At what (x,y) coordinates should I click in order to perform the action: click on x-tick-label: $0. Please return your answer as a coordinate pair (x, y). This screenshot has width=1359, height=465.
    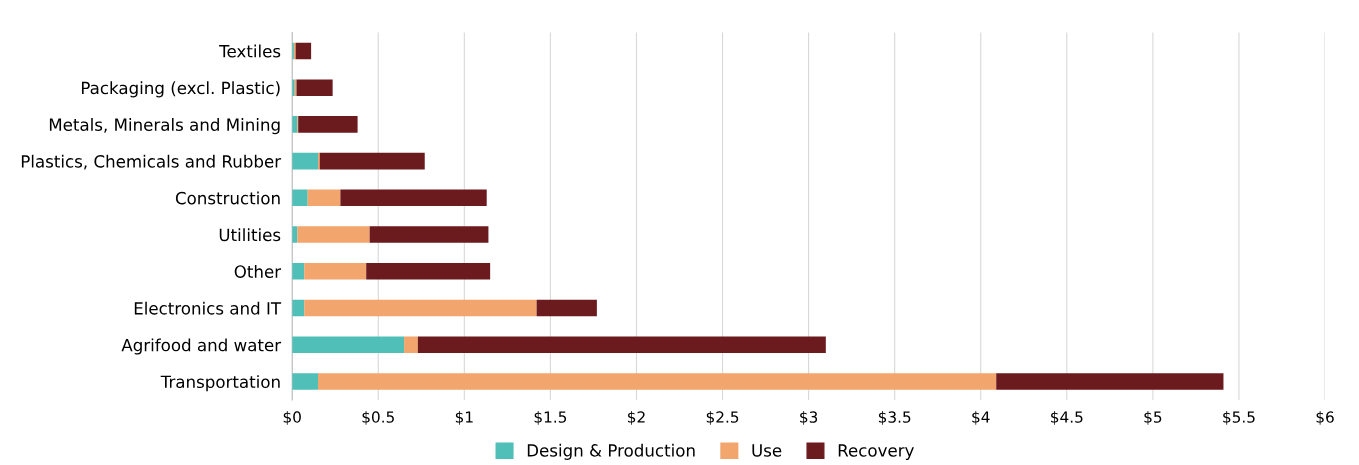
    Looking at the image, I should click on (292, 418).